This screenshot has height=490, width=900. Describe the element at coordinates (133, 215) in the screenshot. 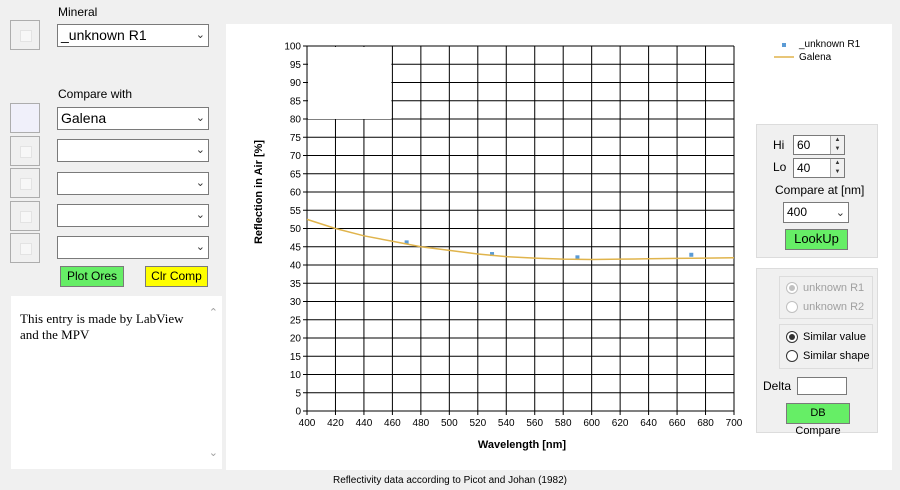

I see `compare-select-4: ⌄` at that location.